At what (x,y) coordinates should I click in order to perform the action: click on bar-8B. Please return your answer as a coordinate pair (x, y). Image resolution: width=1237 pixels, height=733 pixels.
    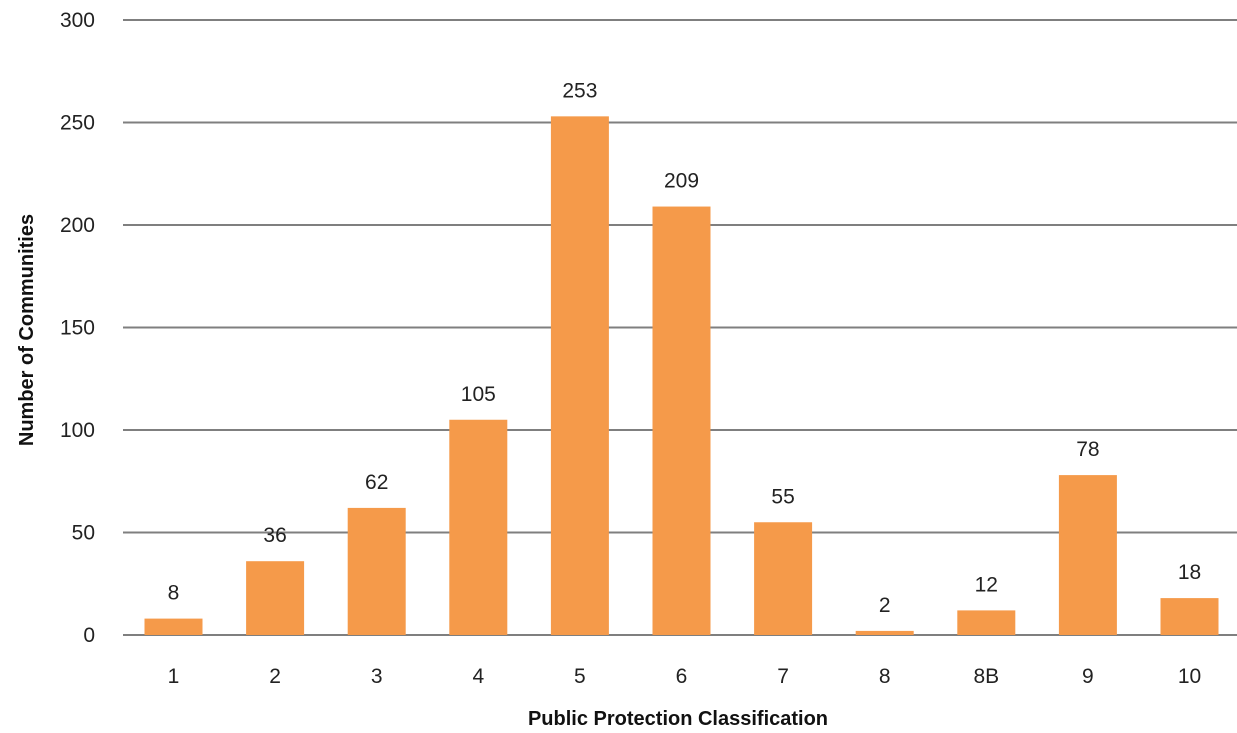
    Looking at the image, I should click on (986, 622).